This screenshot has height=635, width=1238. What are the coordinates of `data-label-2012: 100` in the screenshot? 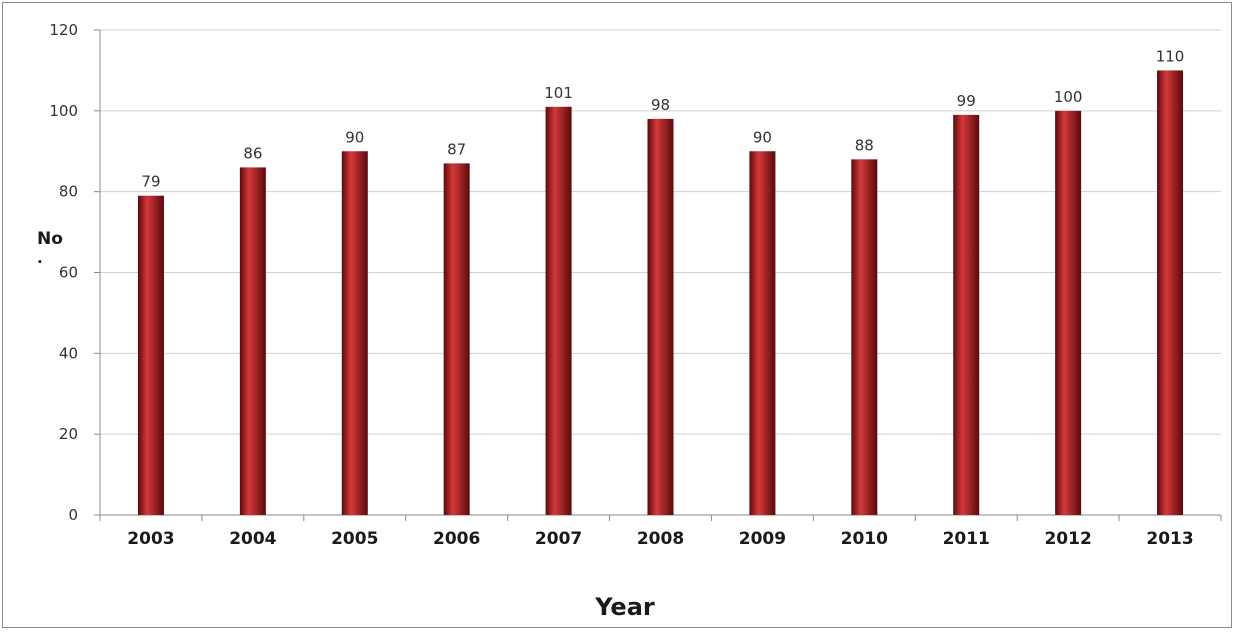 It's located at (1068, 97).